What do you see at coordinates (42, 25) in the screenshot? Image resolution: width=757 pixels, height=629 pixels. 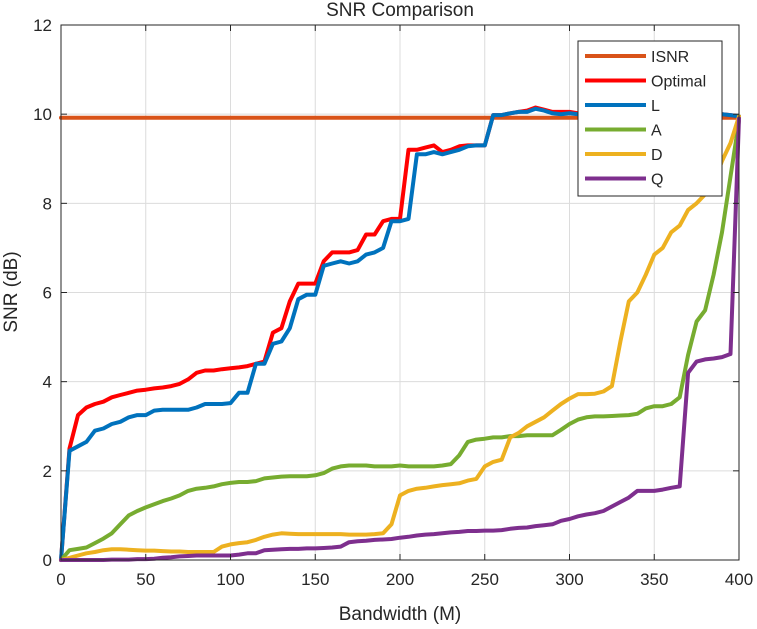 I see `y-tick-label: 12` at bounding box center [42, 25].